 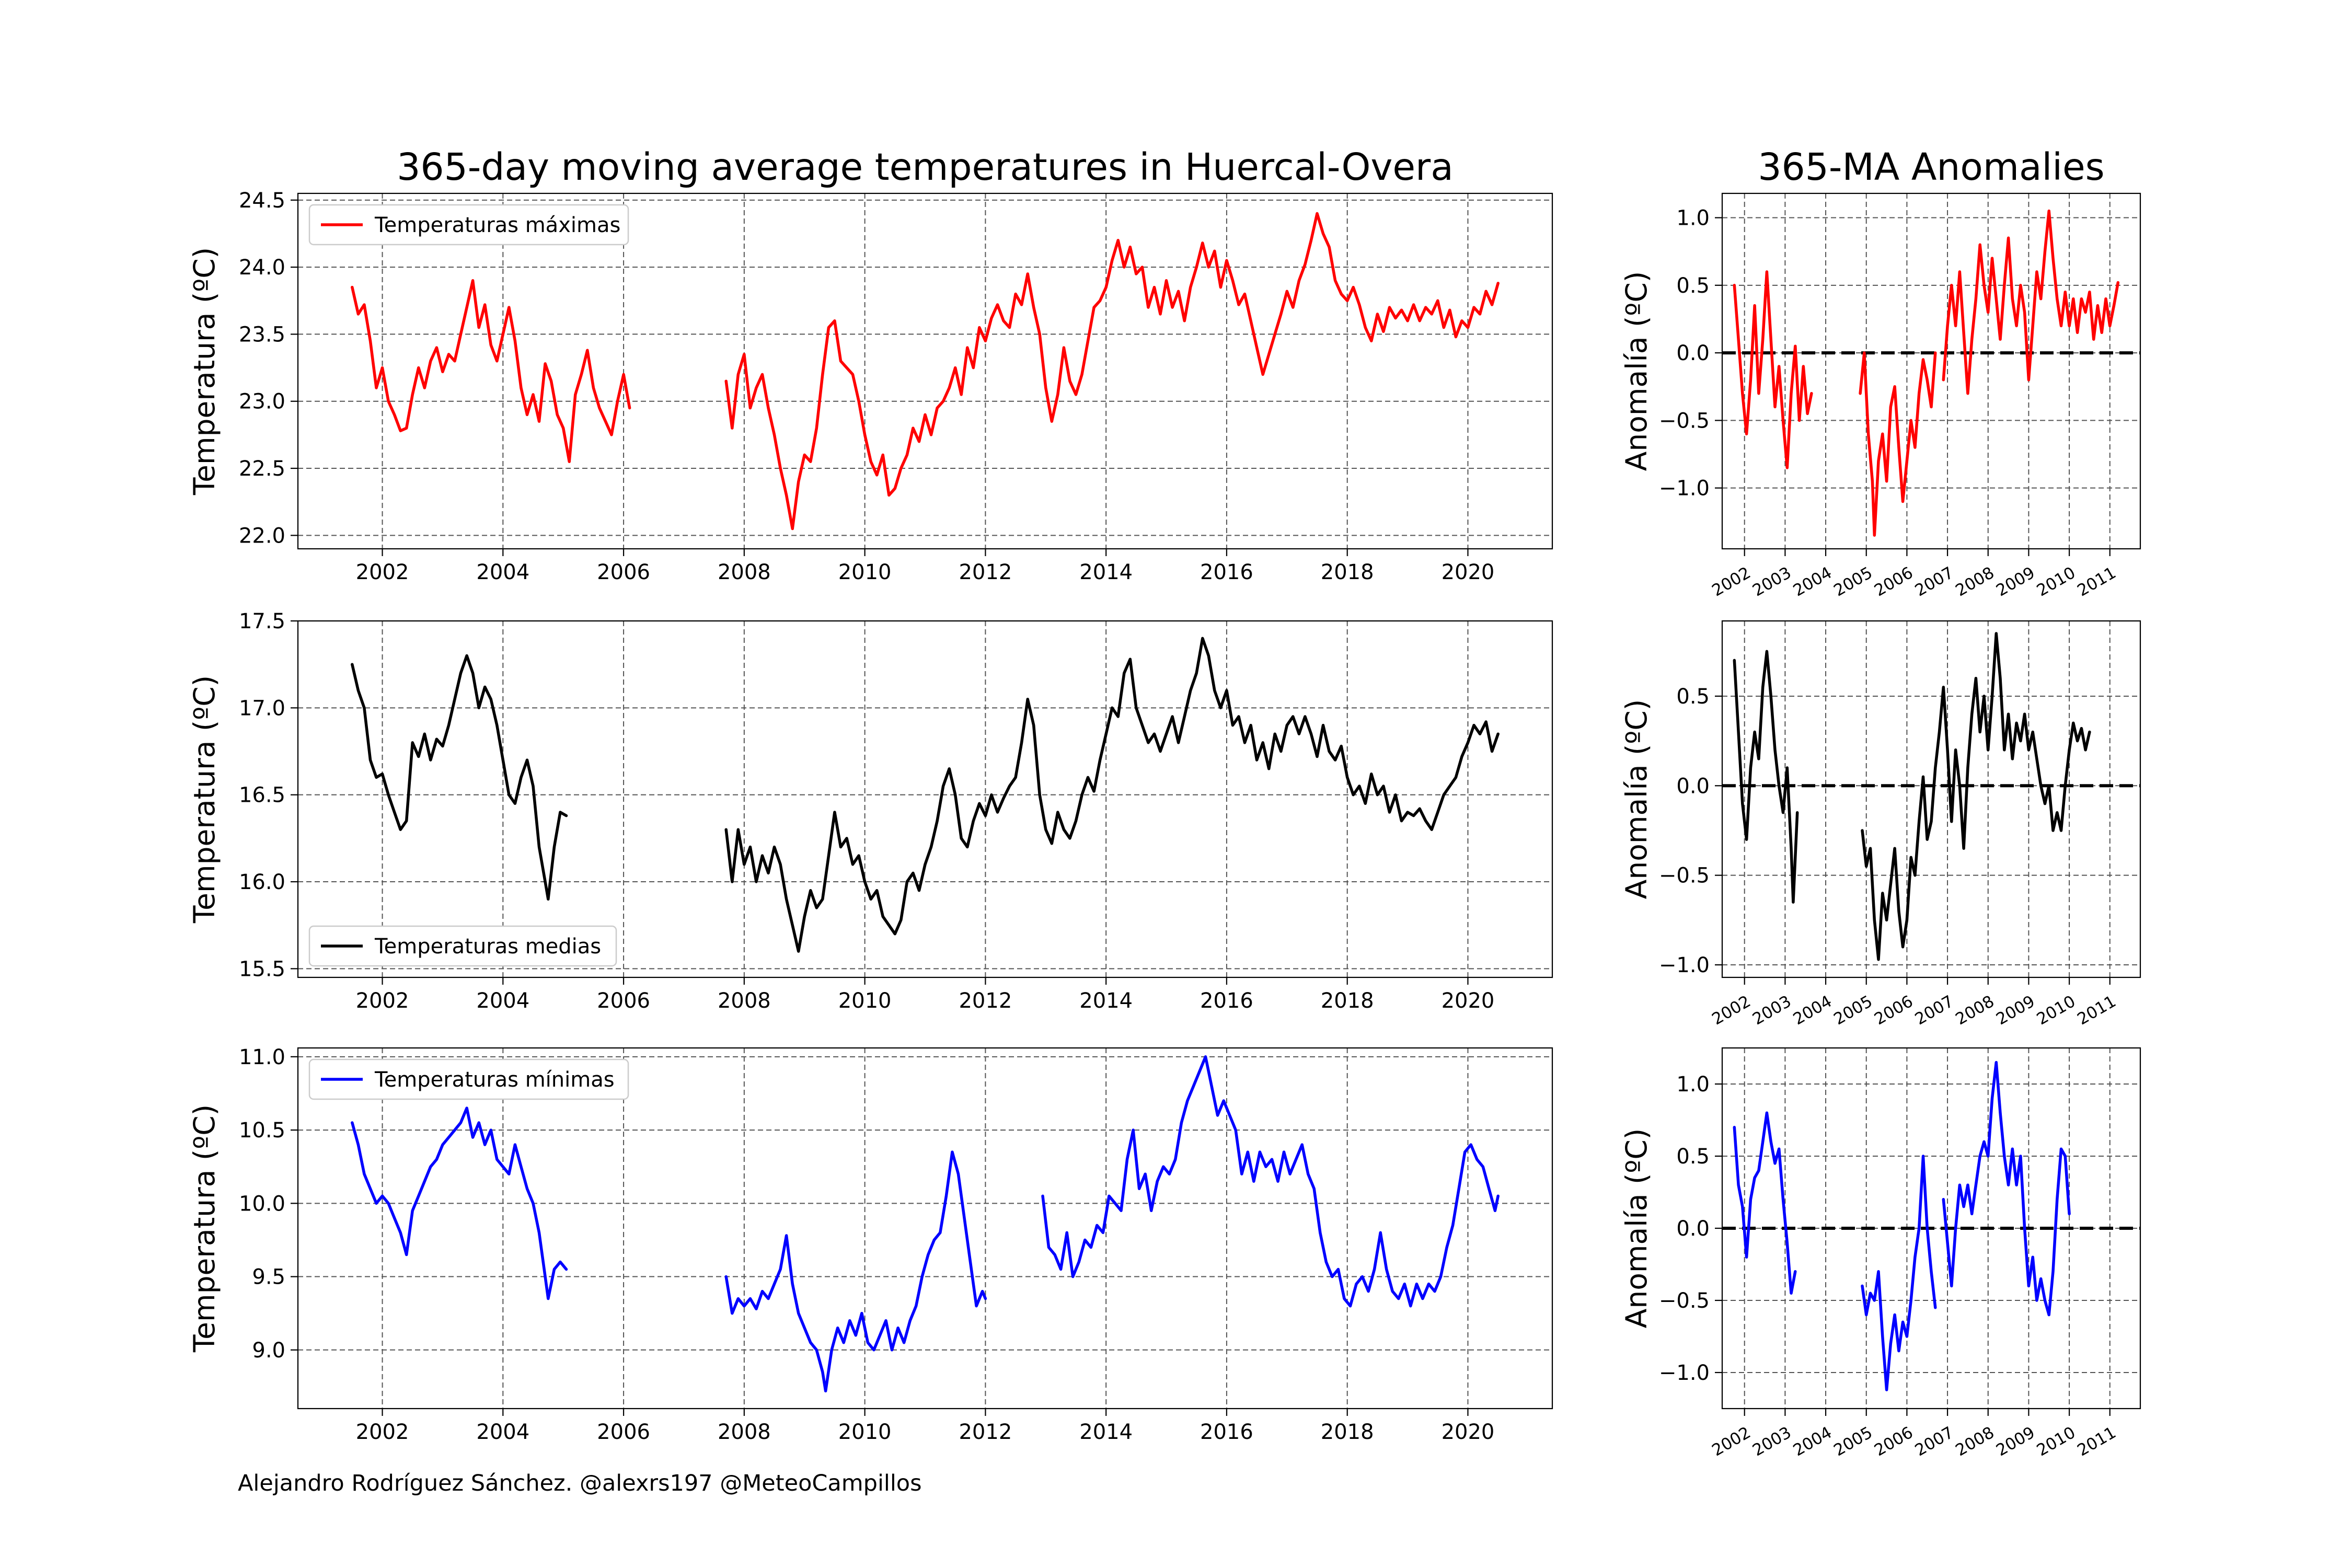 I want to click on y-axis: 15.5 16.0 16.5 17.0 17.5, so click(x=268, y=795).